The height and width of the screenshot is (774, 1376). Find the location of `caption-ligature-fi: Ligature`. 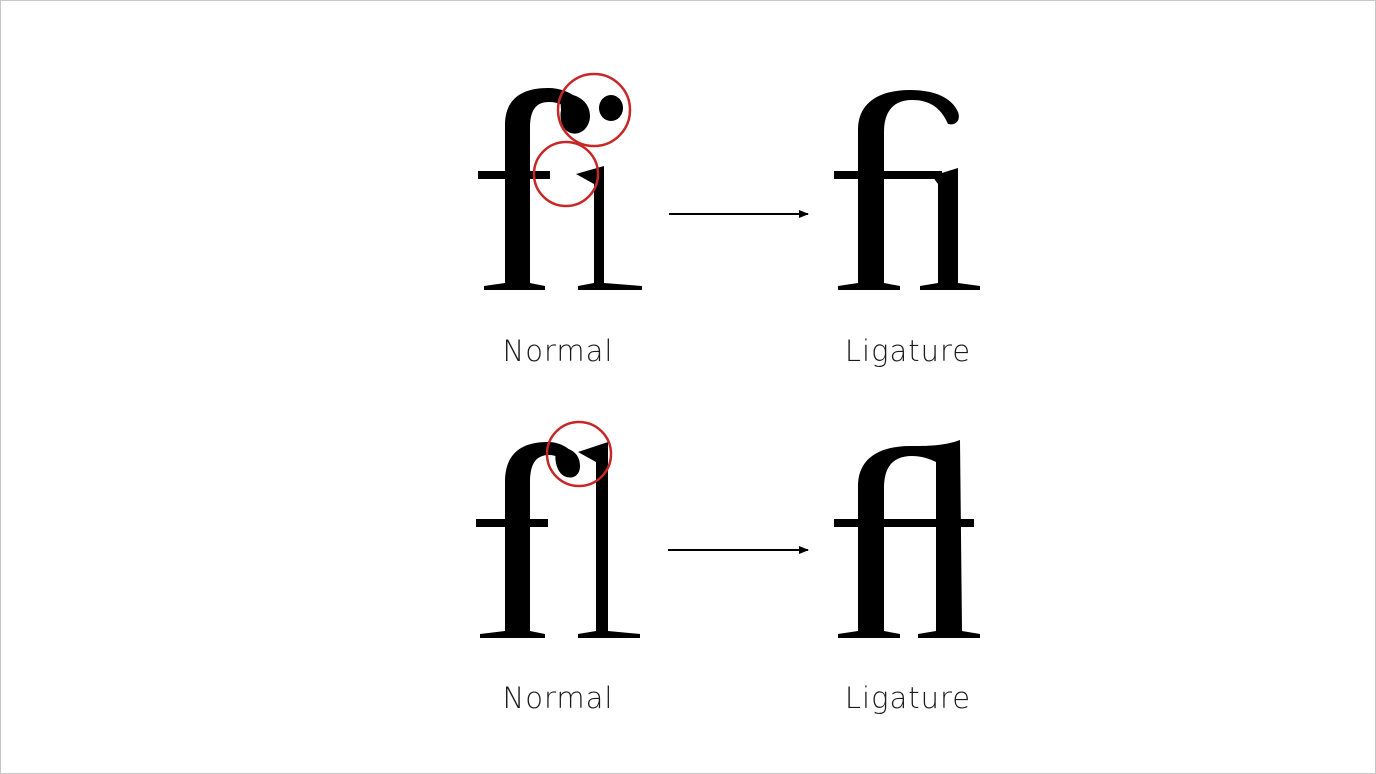

caption-ligature-fi: Ligature is located at coordinates (908, 351).